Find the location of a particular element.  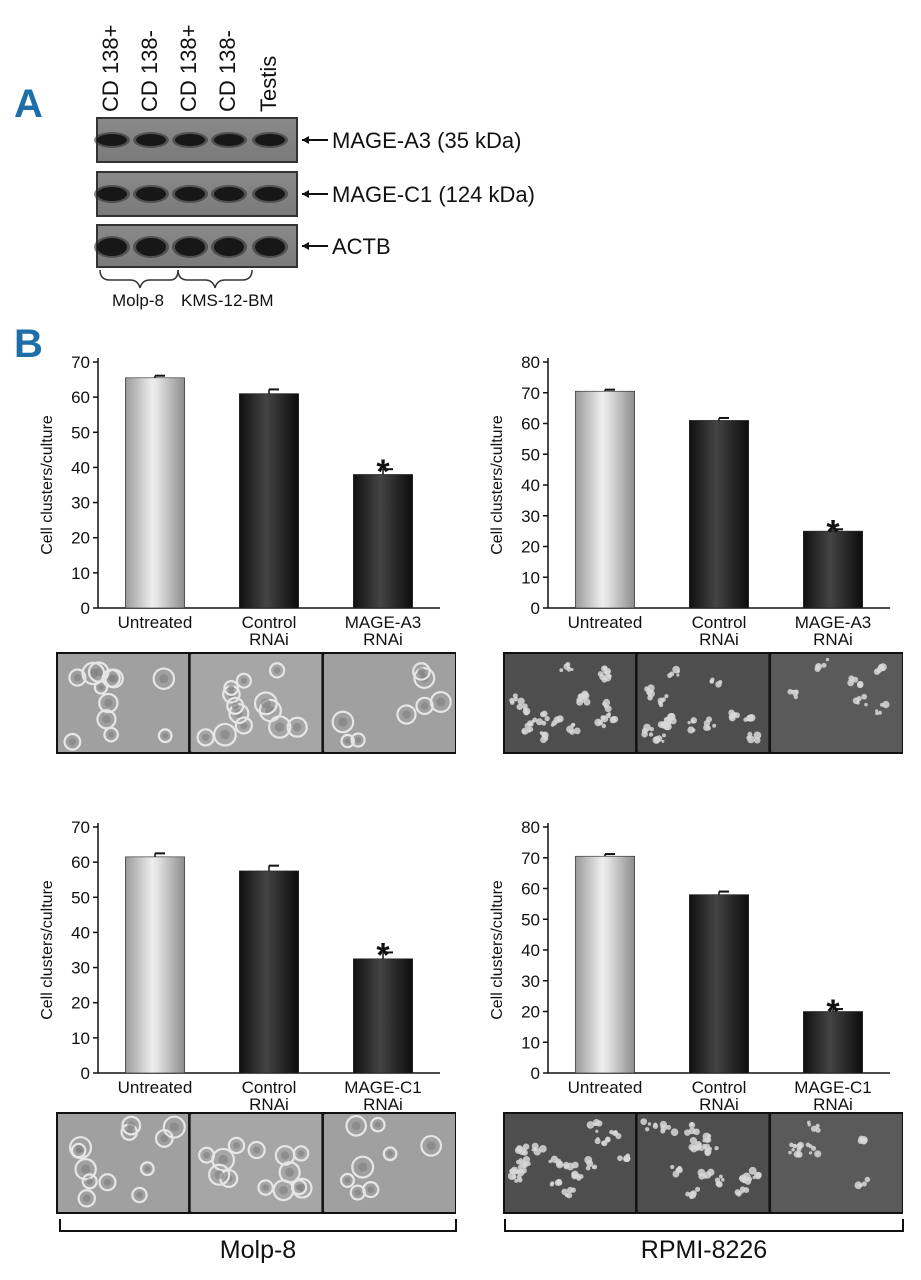

panel-letter-b: B is located at coordinates (28, 344).